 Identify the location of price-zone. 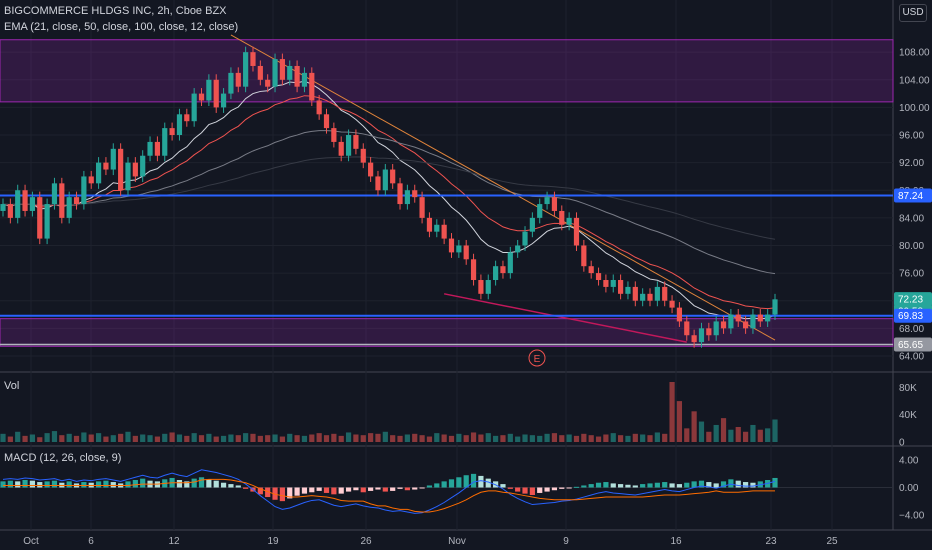
(447, 71).